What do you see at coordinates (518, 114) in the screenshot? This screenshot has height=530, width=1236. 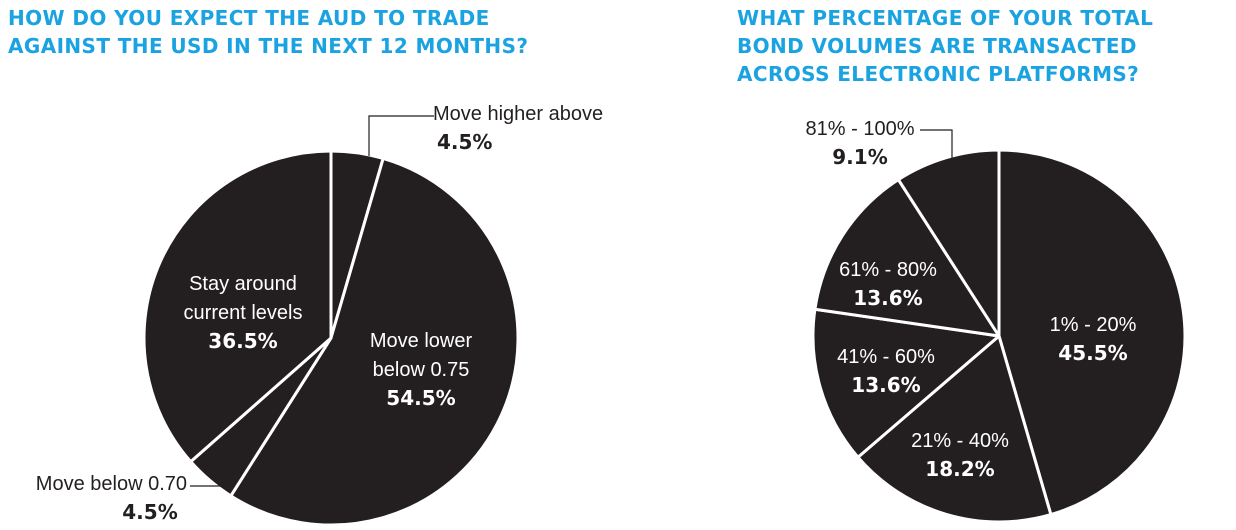 I see `slice-label-move-higher-above: Move higher above` at bounding box center [518, 114].